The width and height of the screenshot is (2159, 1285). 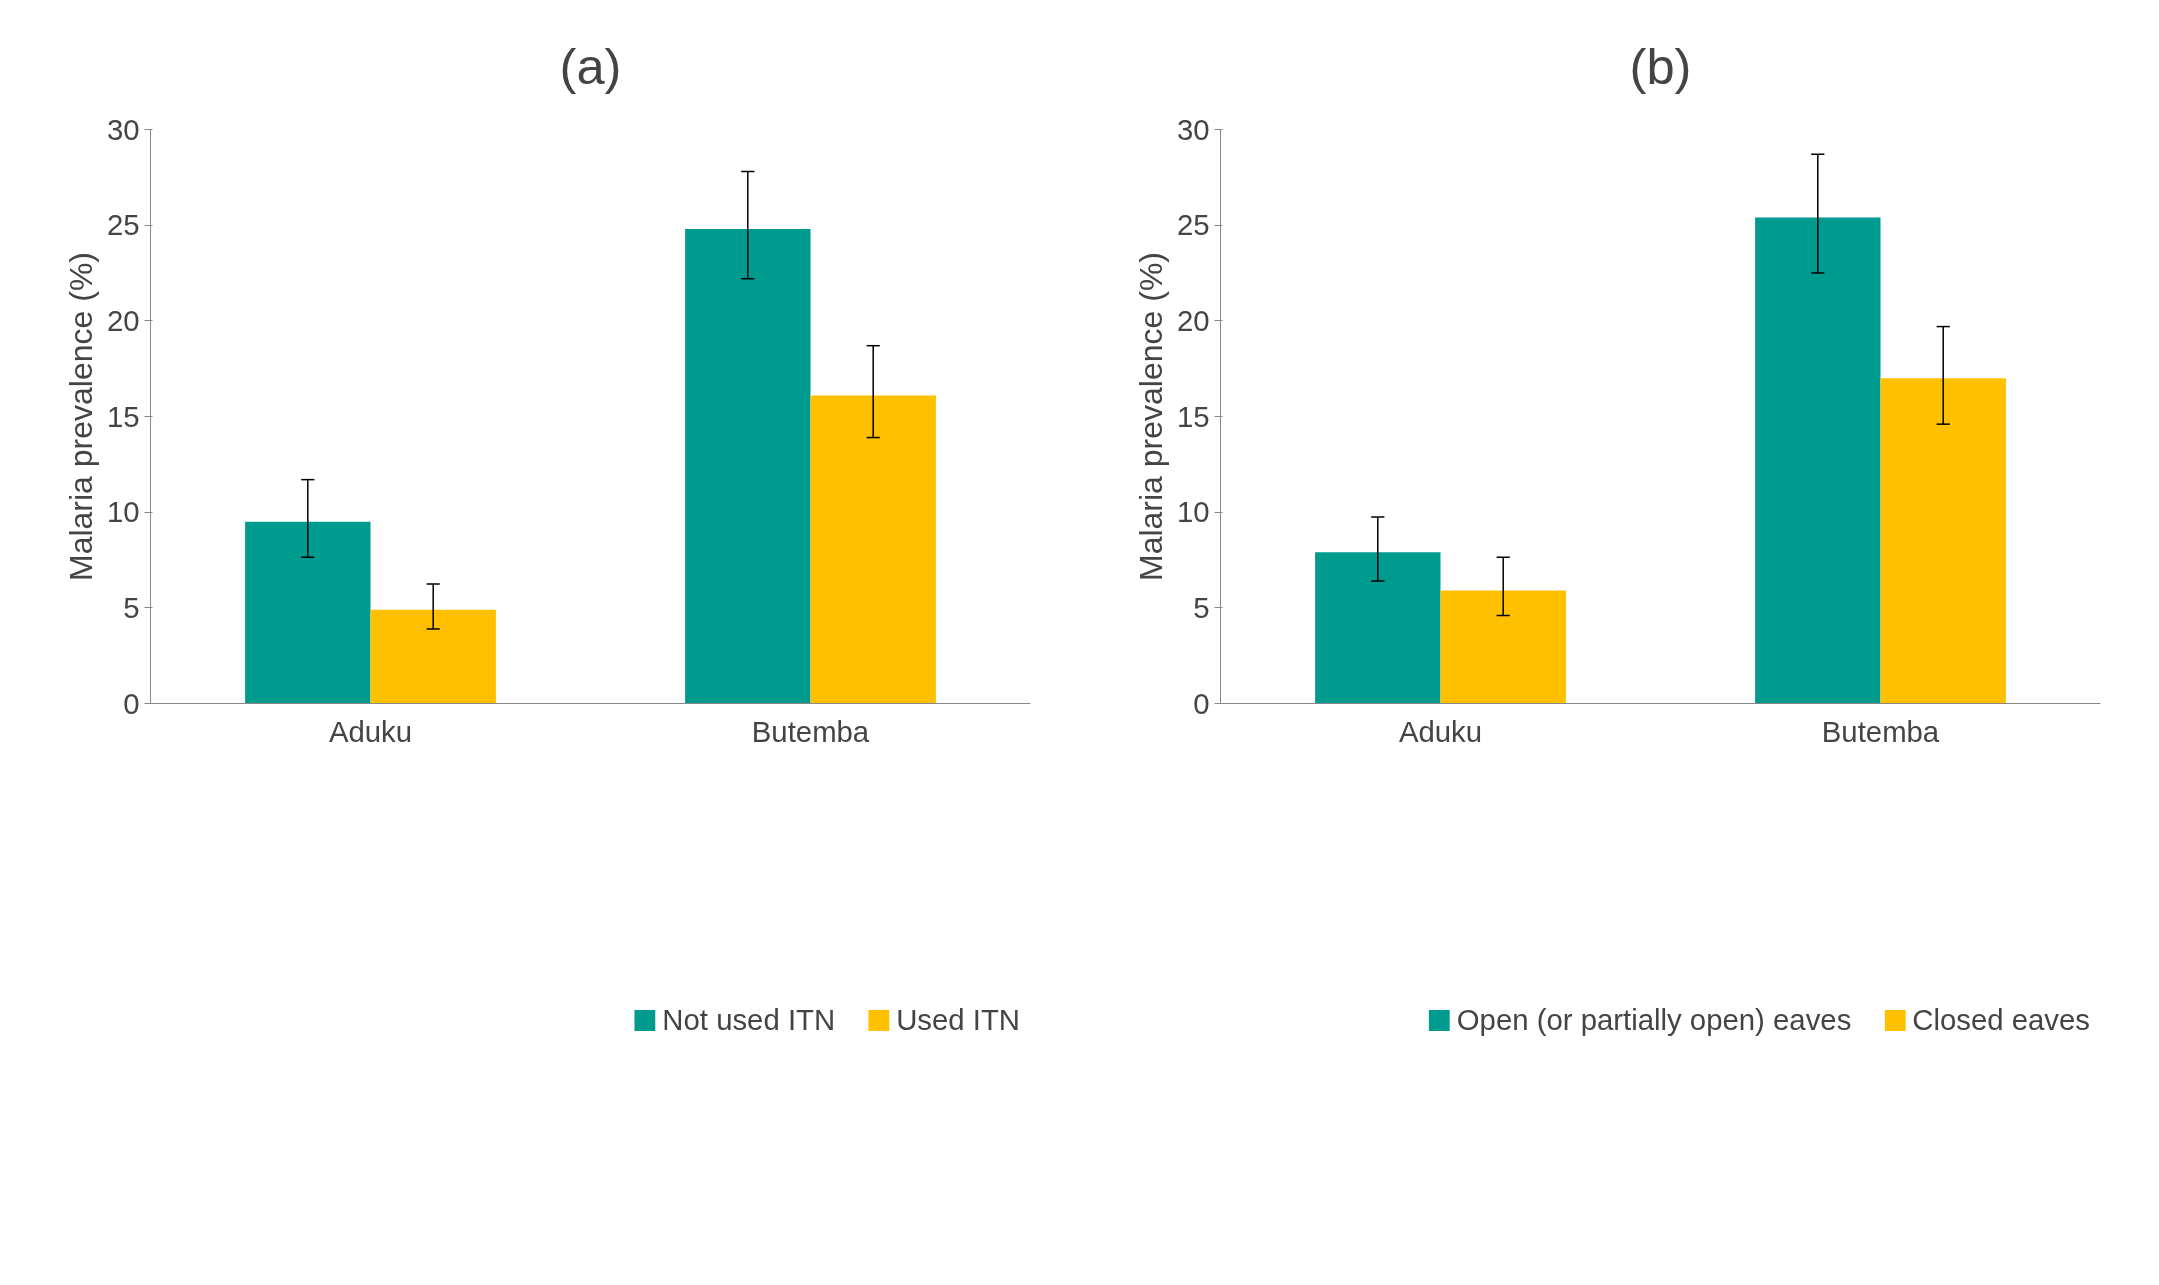 I want to click on chart-title: (b), so click(x=1660, y=66).